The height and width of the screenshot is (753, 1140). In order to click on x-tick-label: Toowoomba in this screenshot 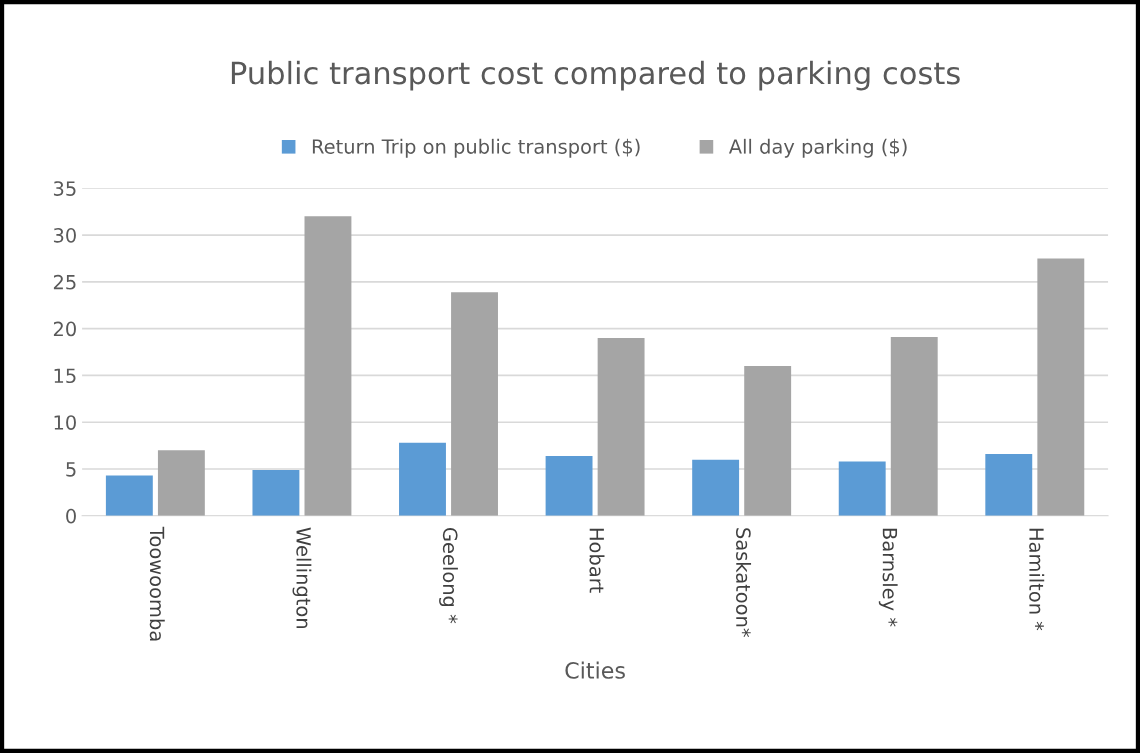, I will do `click(157, 583)`.